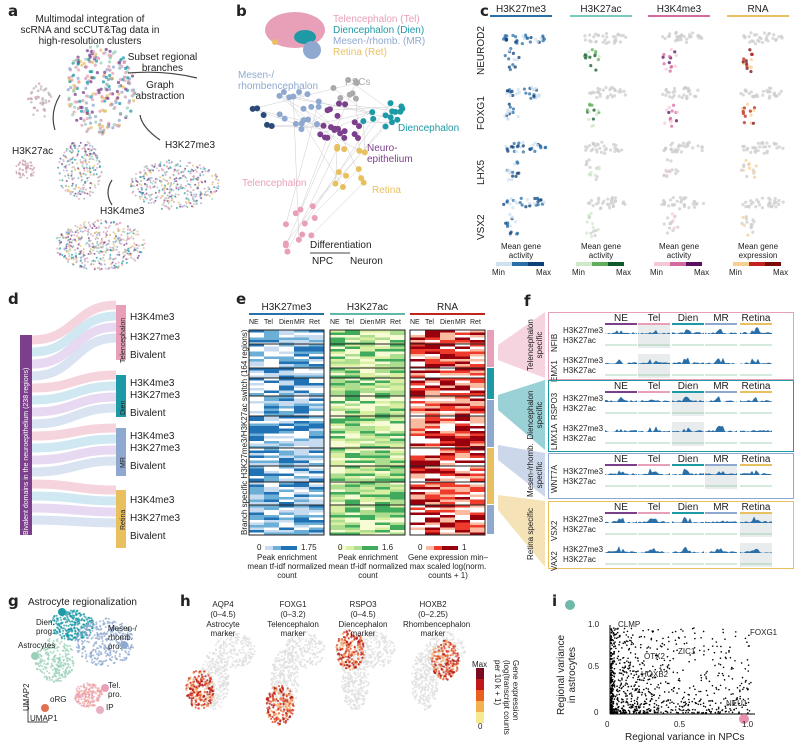 This screenshot has height=743, width=796. What do you see at coordinates (521, 531) in the screenshot?
I see `branch-connector` at bounding box center [521, 531].